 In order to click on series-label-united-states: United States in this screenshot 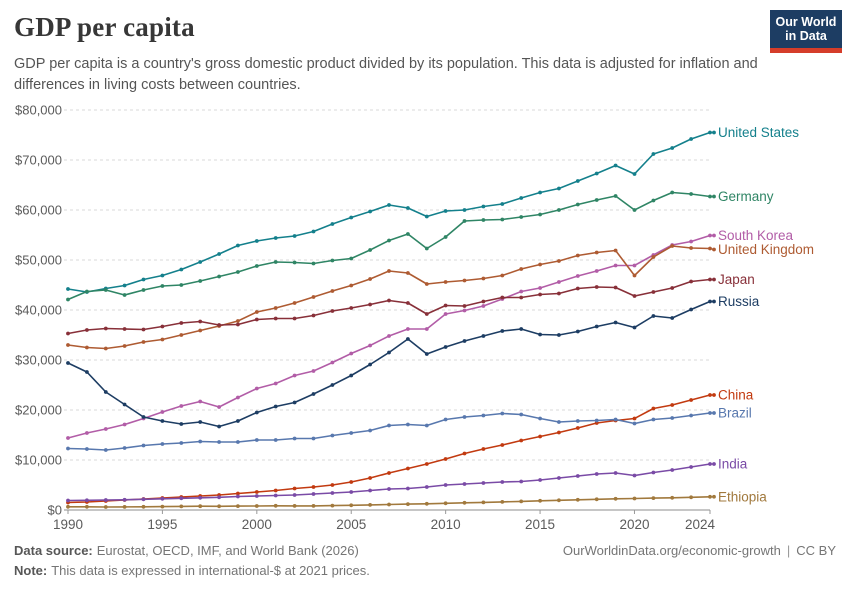, I will do `click(758, 132)`.